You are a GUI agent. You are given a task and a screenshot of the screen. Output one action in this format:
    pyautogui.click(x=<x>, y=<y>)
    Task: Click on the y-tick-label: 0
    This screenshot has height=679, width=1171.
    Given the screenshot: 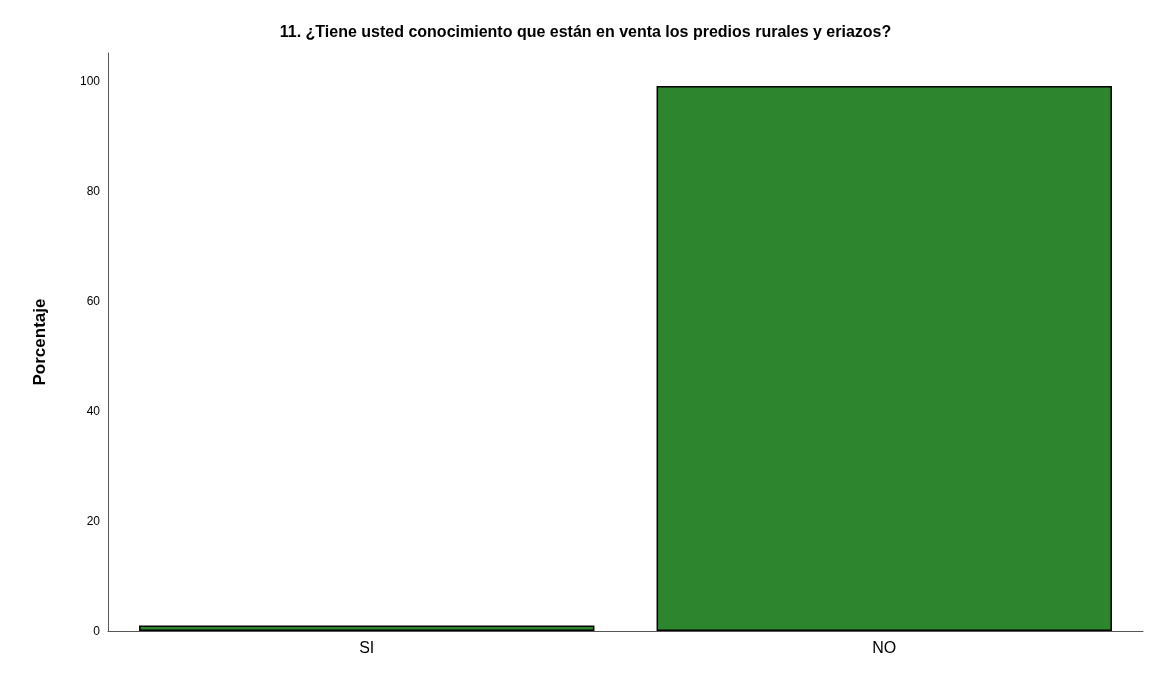 What is the action you would take?
    pyautogui.click(x=97, y=631)
    